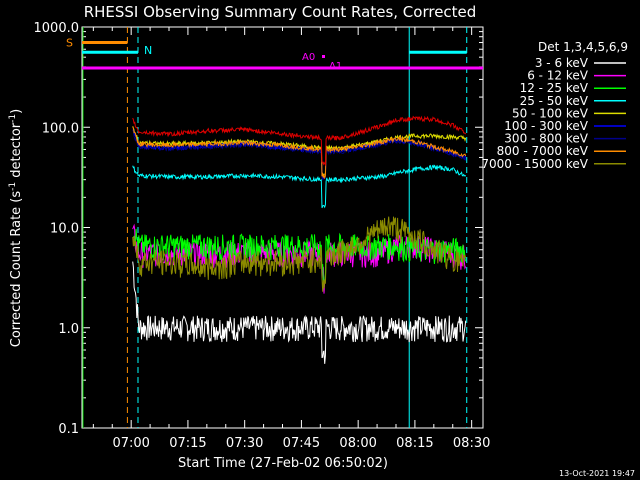 This screenshot has height=480, width=640. What do you see at coordinates (543, 151) in the screenshot?
I see `legend-label: 800 - 7000 keV` at bounding box center [543, 151].